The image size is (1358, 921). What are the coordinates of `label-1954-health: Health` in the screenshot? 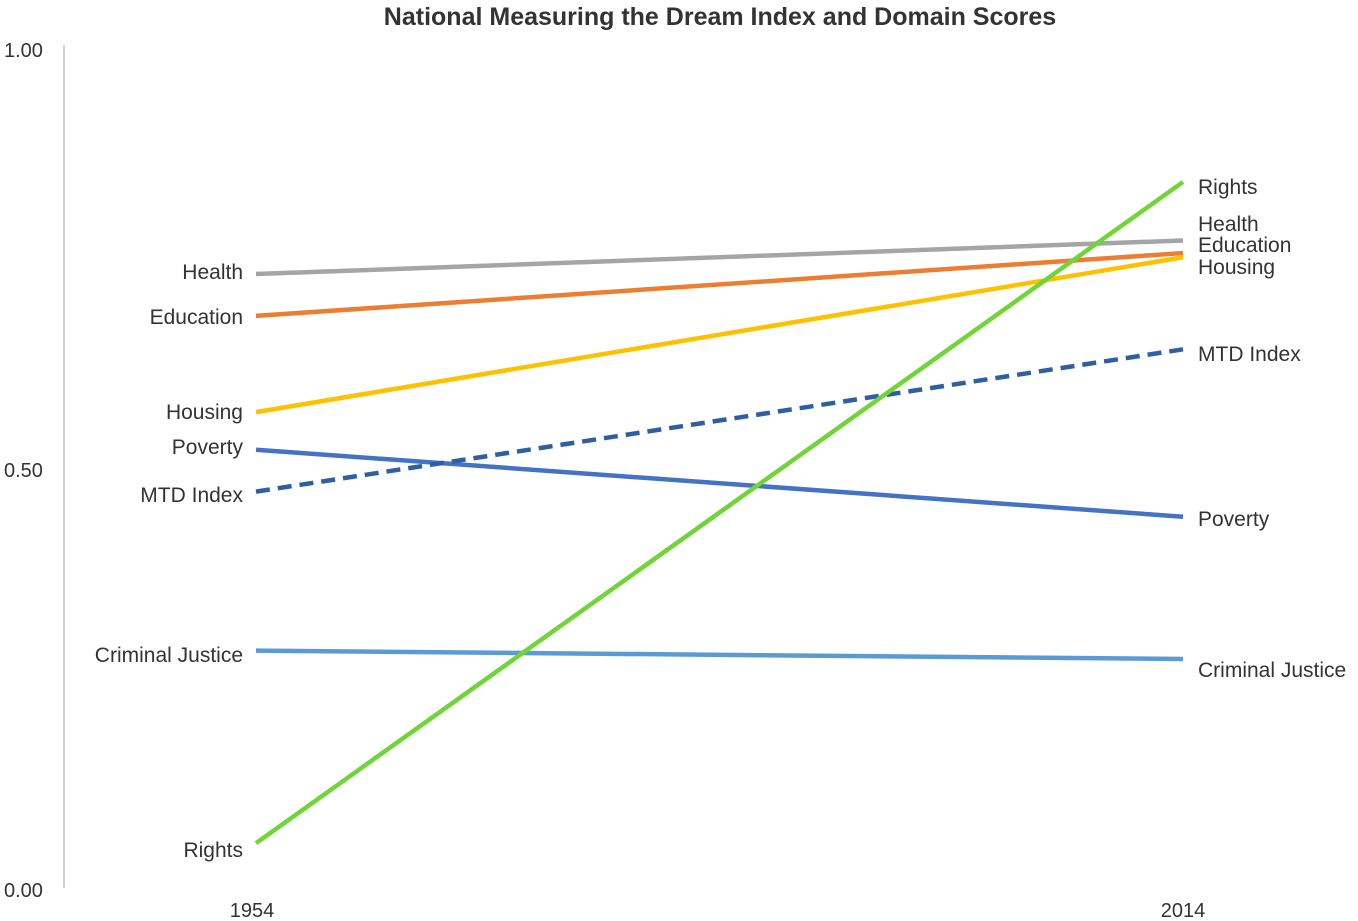 It's located at (212, 272).